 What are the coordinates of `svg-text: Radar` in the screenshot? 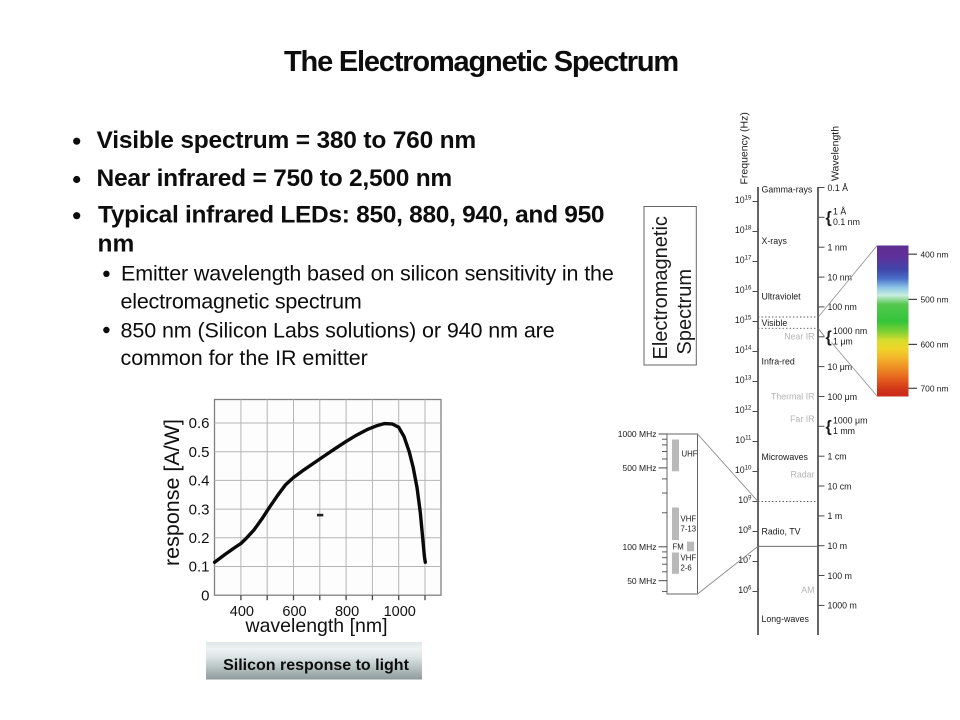 It's located at (803, 475).